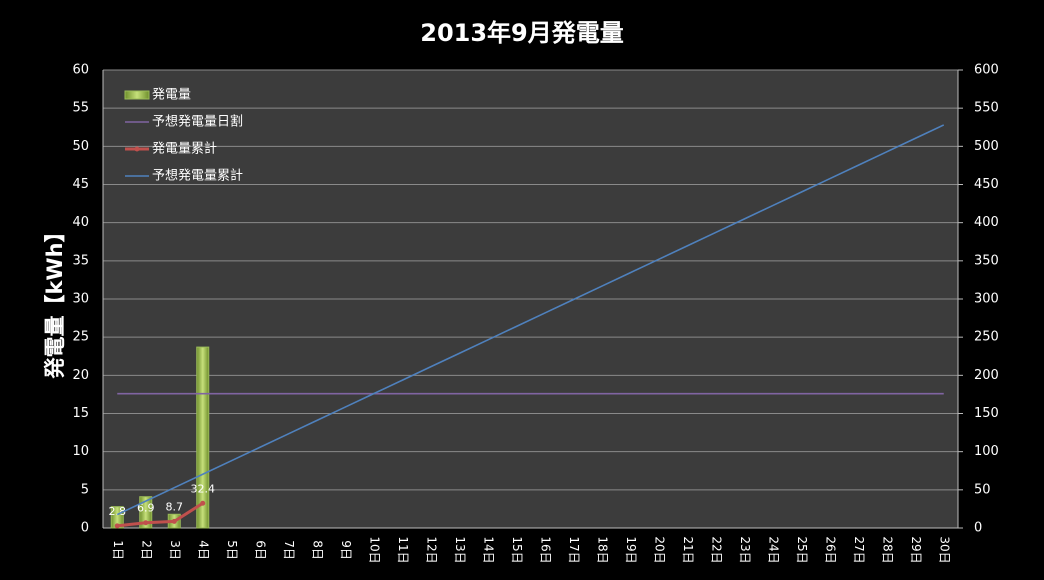  What do you see at coordinates (346, 550) in the screenshot?
I see `x-tick-label: 9日` at bounding box center [346, 550].